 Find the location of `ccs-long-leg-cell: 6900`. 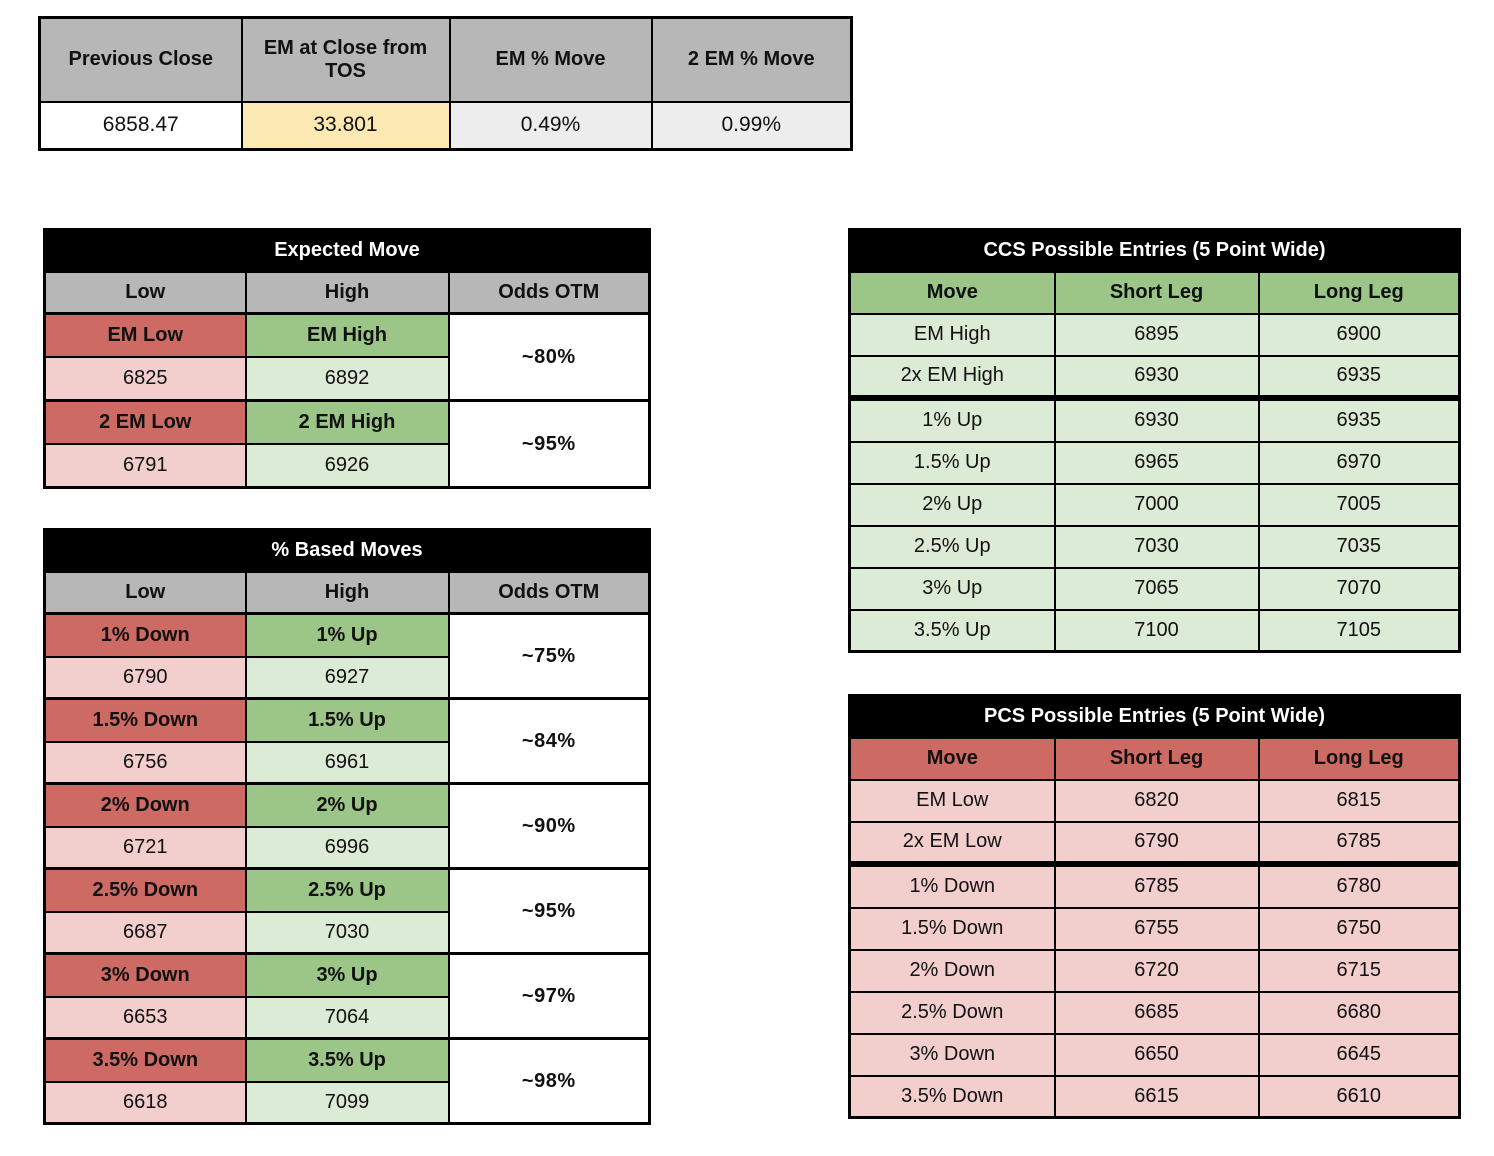

ccs-long-leg-cell: 6900 is located at coordinates (1359, 334).